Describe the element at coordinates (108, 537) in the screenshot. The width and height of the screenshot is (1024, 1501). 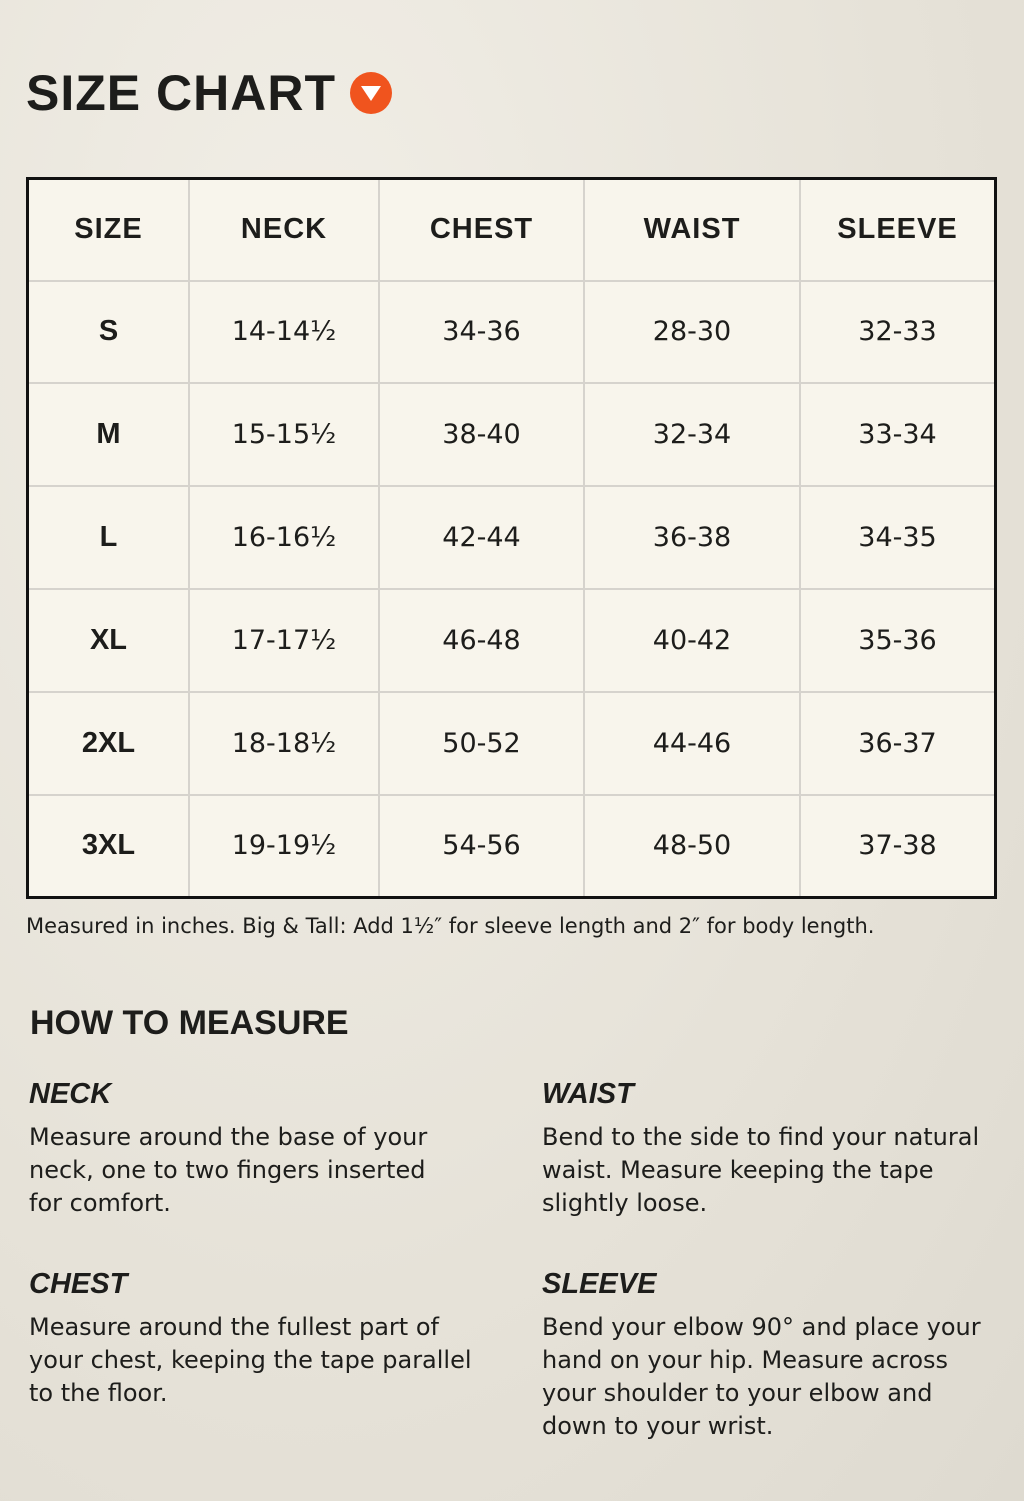
I see `size-cell: L` at that location.